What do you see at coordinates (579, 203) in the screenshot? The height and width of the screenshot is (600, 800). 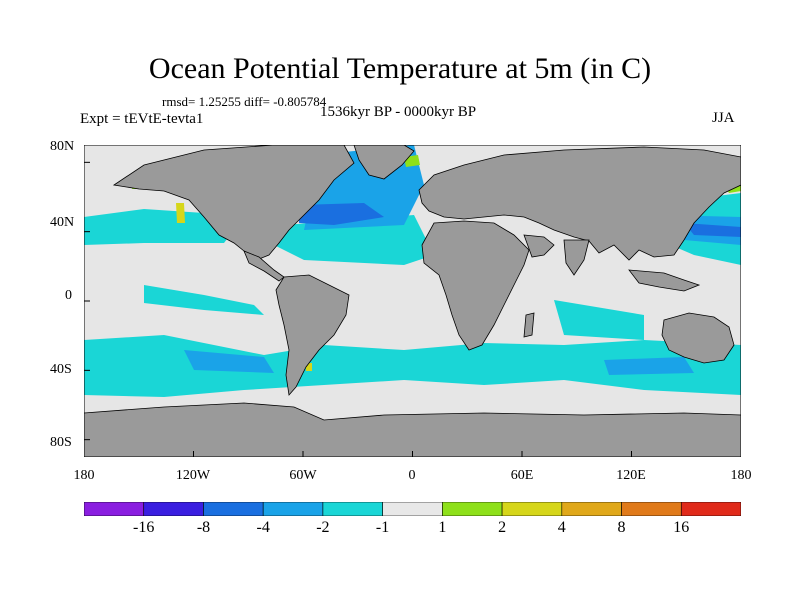 I see `europe-asia` at bounding box center [579, 203].